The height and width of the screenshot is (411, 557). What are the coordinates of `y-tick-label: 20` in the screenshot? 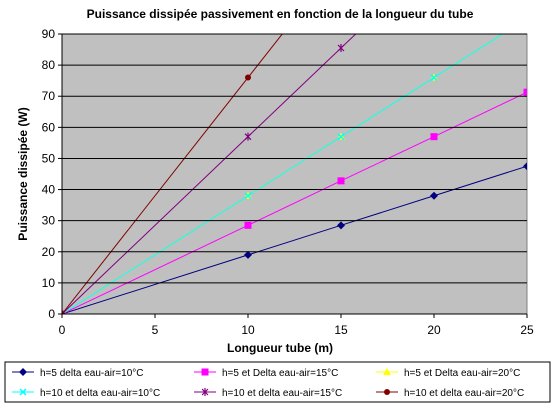 It's located at (49, 252).